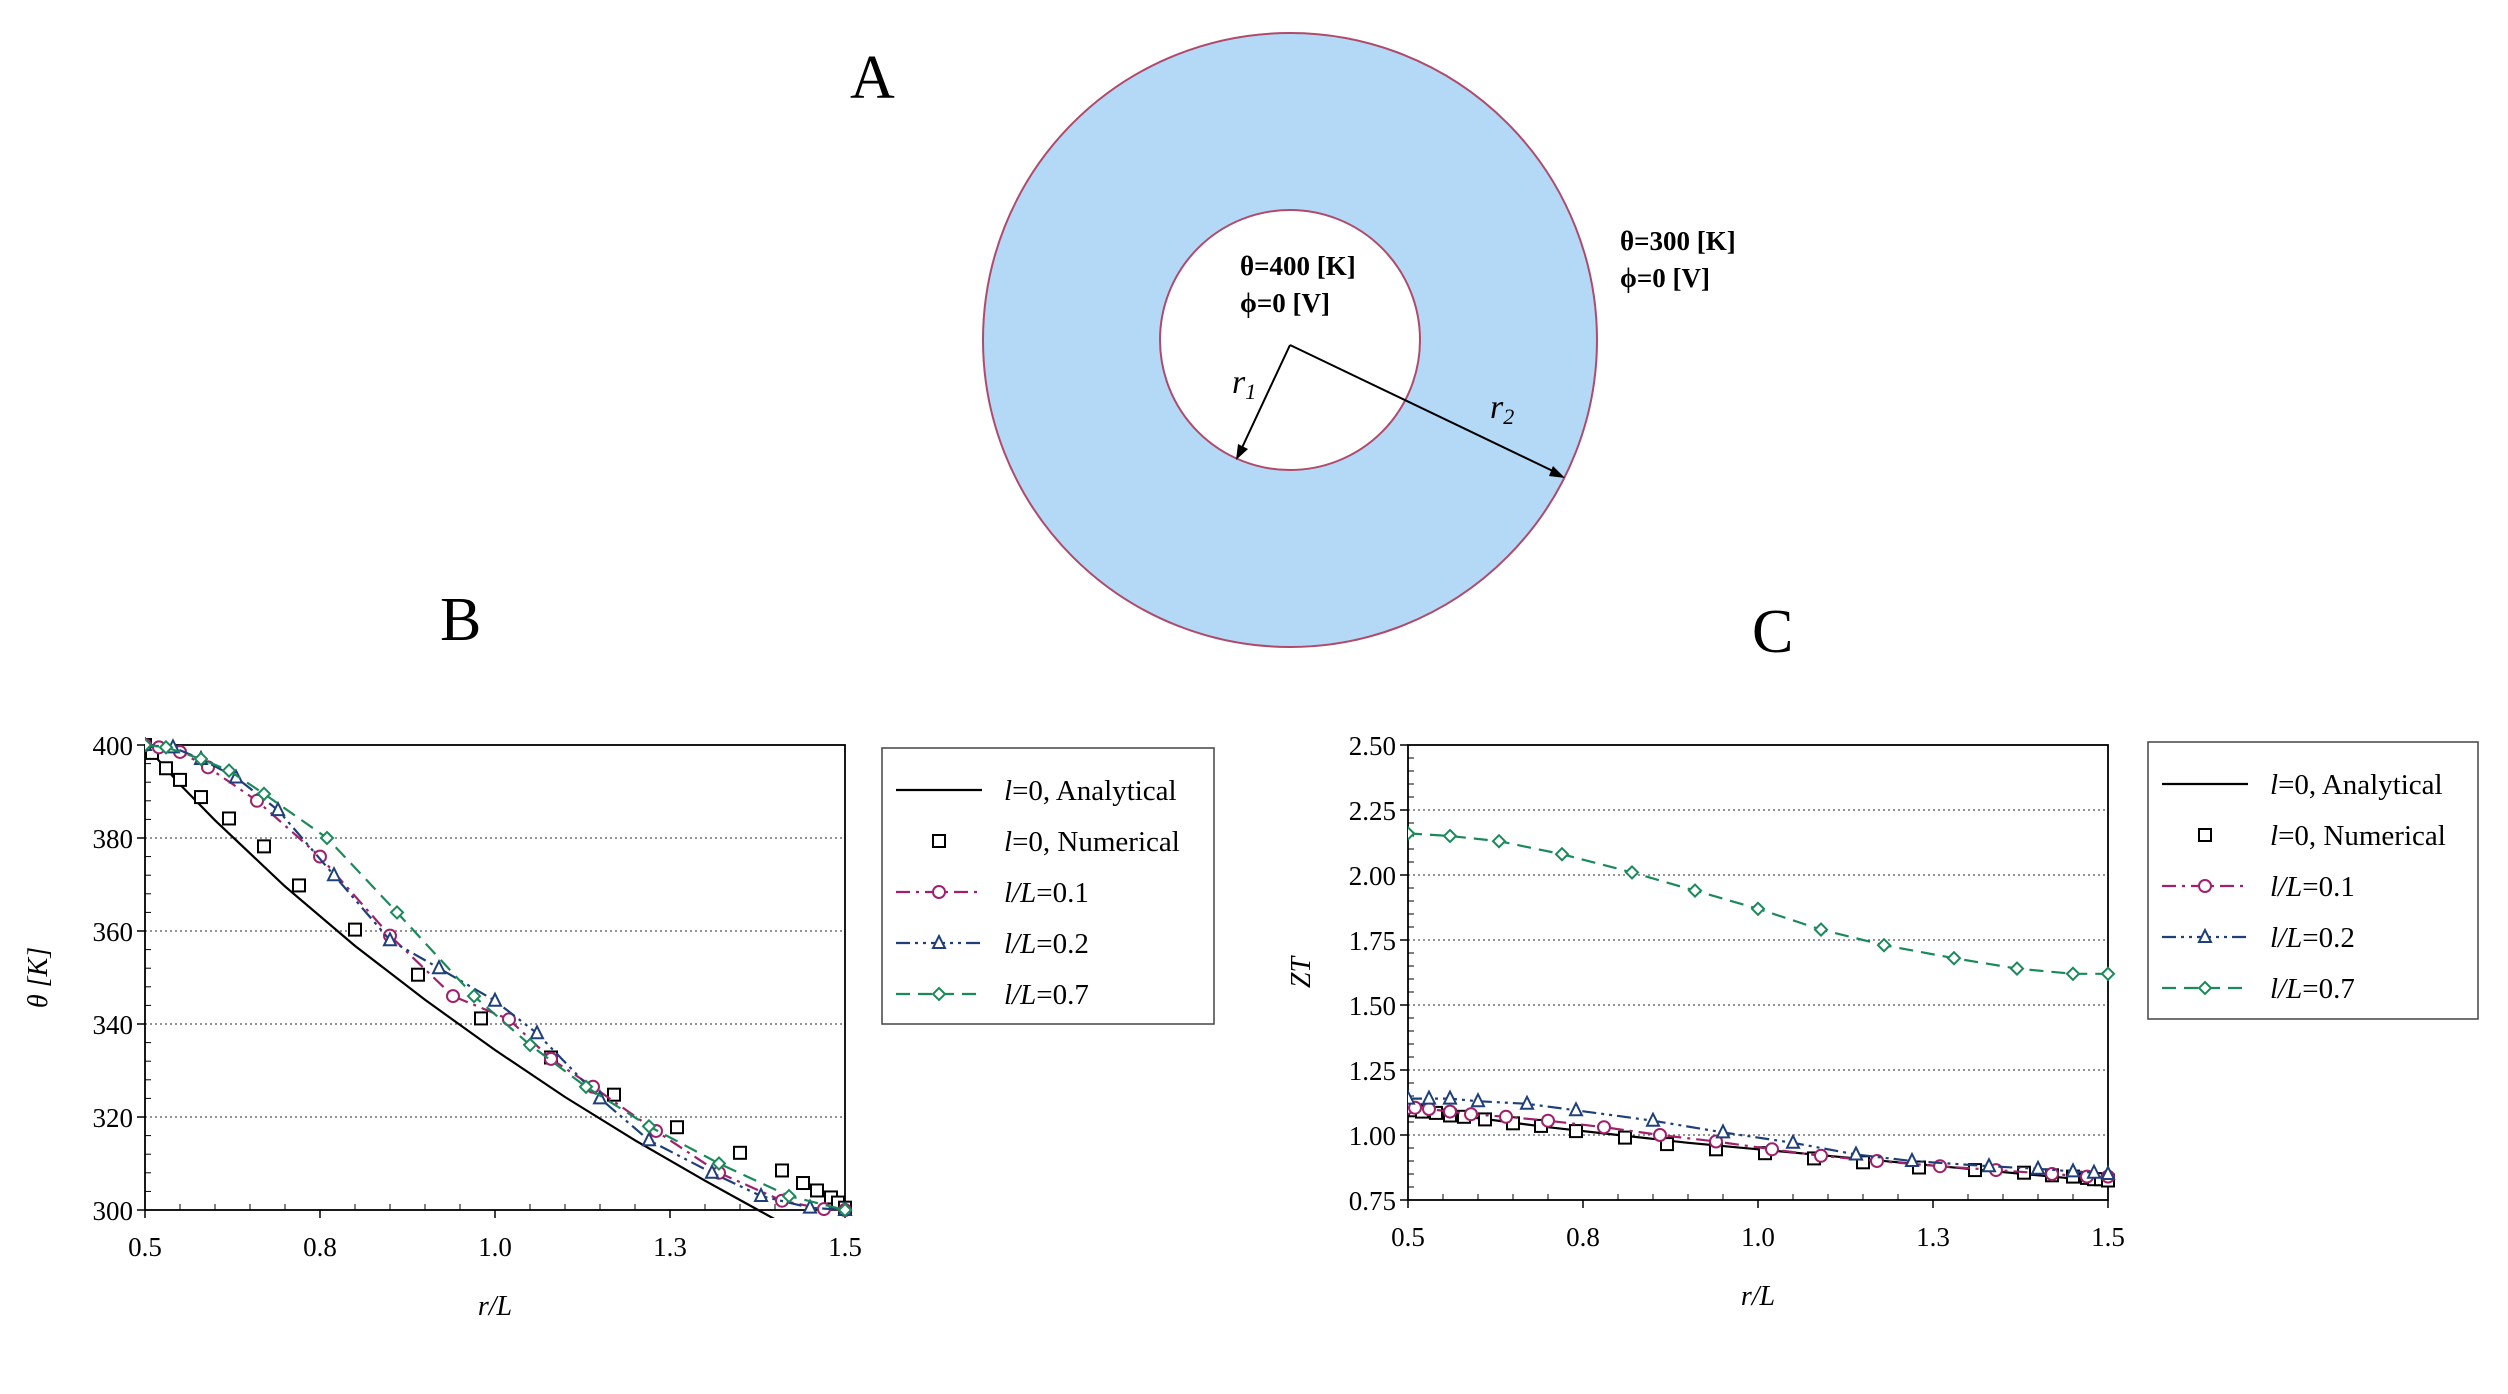 Image resolution: width=2508 pixels, height=1394 pixels. I want to click on chart-b-ytick-label: 320, so click(113, 1118).